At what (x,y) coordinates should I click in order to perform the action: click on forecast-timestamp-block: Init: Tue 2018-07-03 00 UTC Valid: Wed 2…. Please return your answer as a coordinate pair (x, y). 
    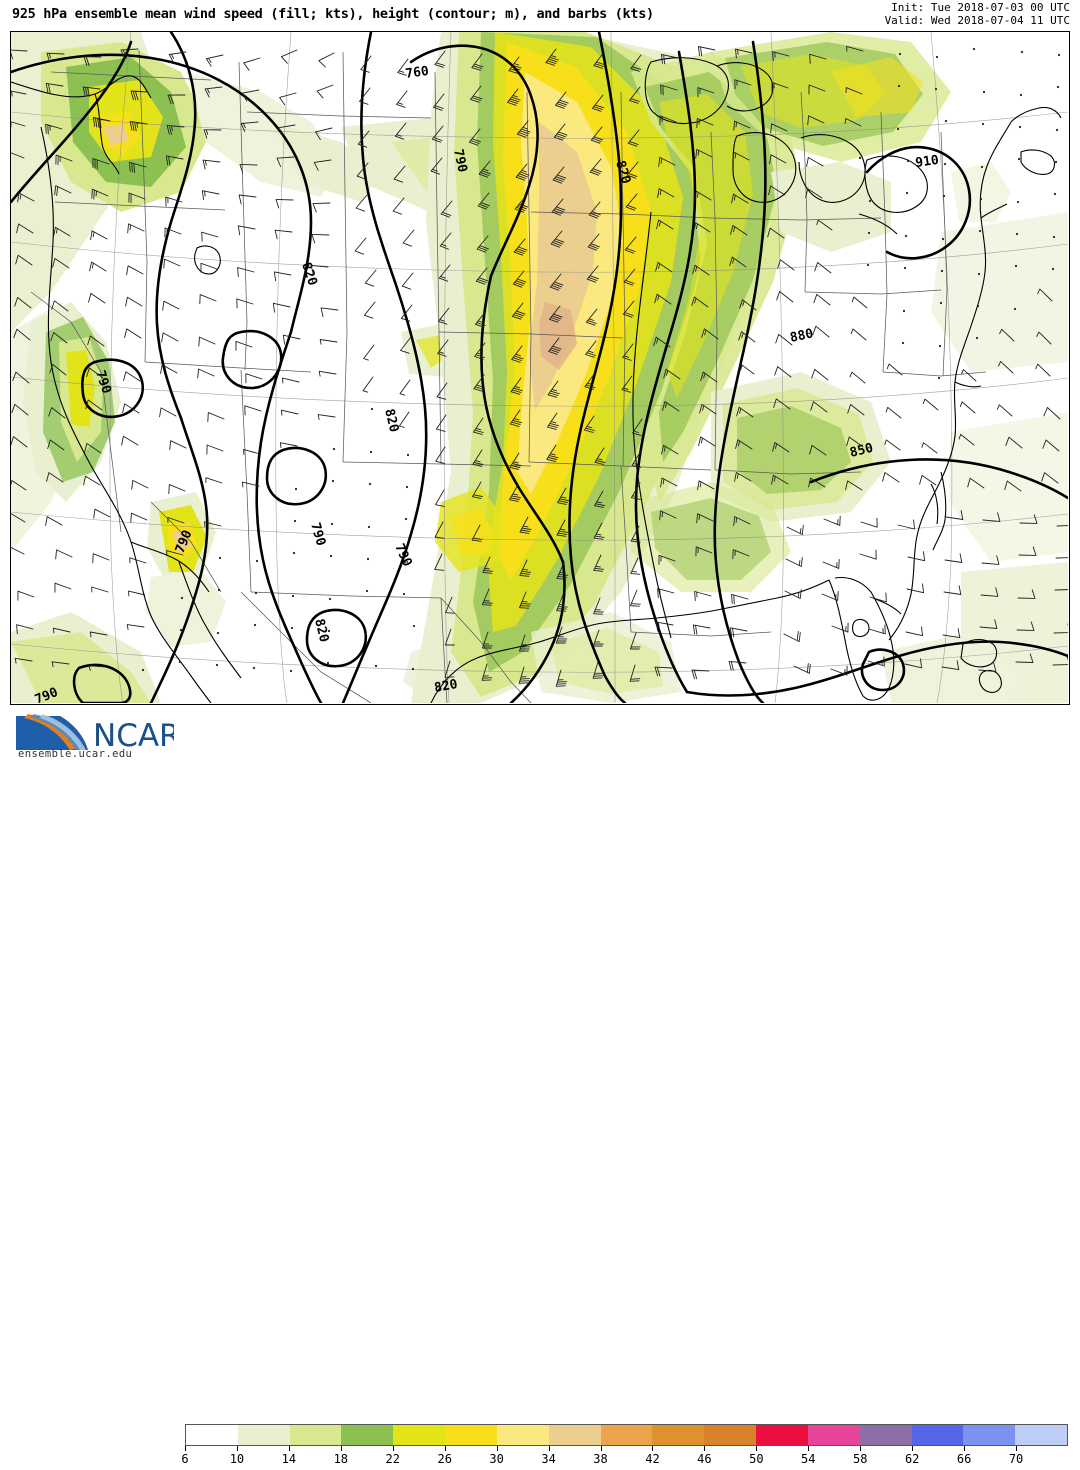
    Looking at the image, I should click on (977, 14).